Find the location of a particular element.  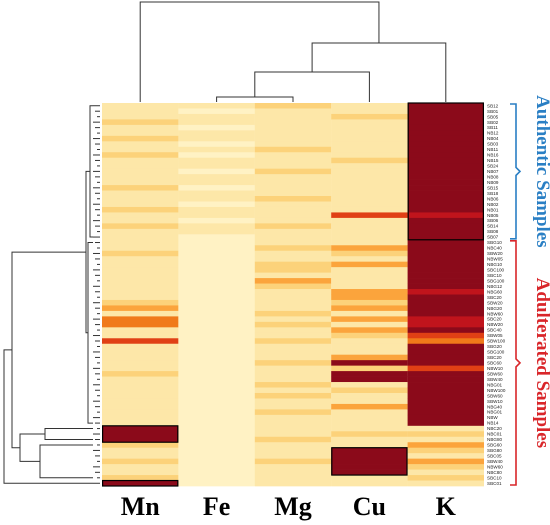

row-label: NBG01 is located at coordinates (495, 412).